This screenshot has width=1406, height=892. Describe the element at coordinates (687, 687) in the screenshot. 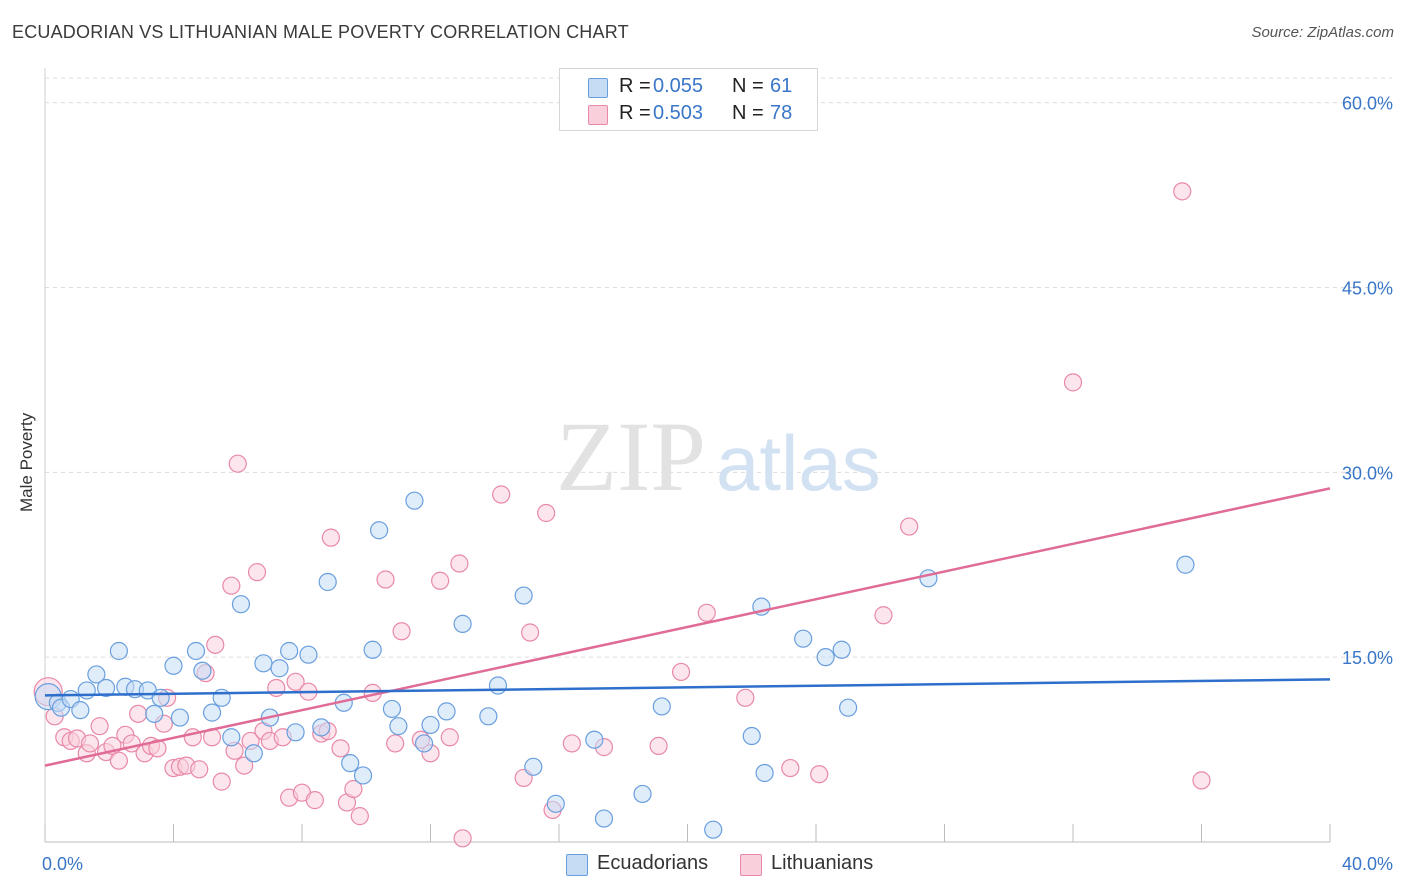

I see `ecuadorians-trend-line` at that location.